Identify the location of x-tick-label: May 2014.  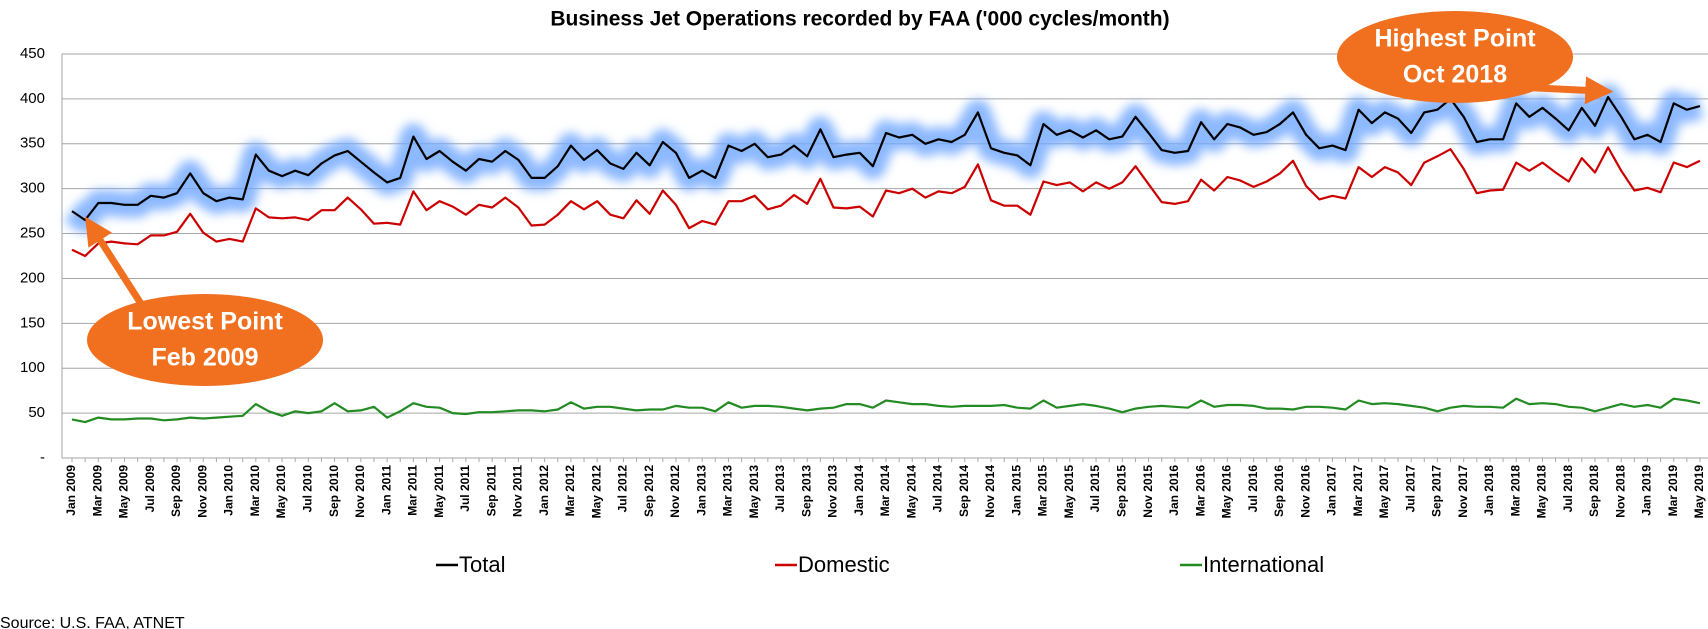
(911, 492).